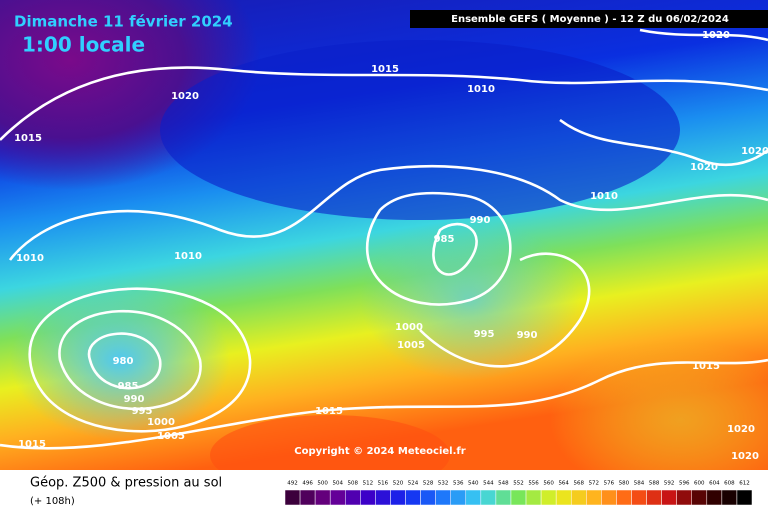 The image size is (768, 516). Describe the element at coordinates (548, 484) in the screenshot. I see `scale-label: 560` at that location.